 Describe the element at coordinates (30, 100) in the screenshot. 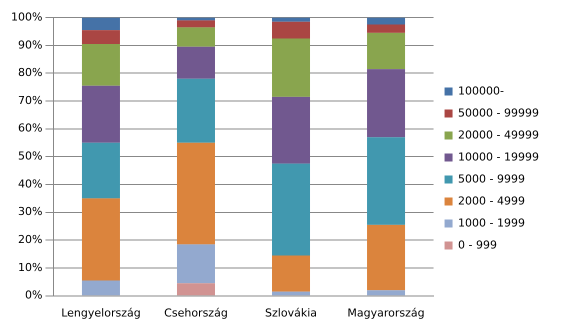

I see `y-tick-label: 70%` at that location.